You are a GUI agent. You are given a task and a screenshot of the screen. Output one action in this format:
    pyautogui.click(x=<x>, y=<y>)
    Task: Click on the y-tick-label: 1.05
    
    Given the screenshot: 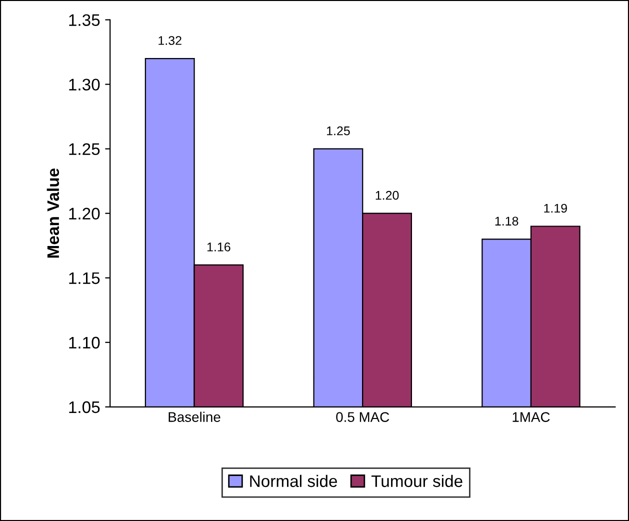 What is the action you would take?
    pyautogui.click(x=84, y=407)
    